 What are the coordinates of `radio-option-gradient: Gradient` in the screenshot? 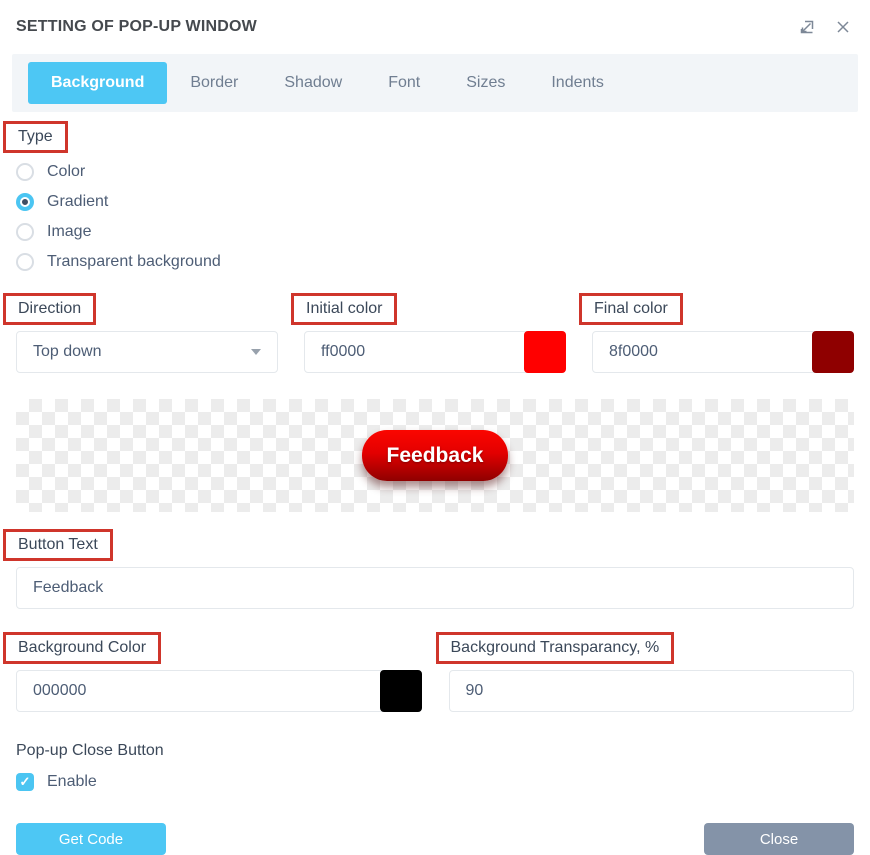 It's located at (435, 202).